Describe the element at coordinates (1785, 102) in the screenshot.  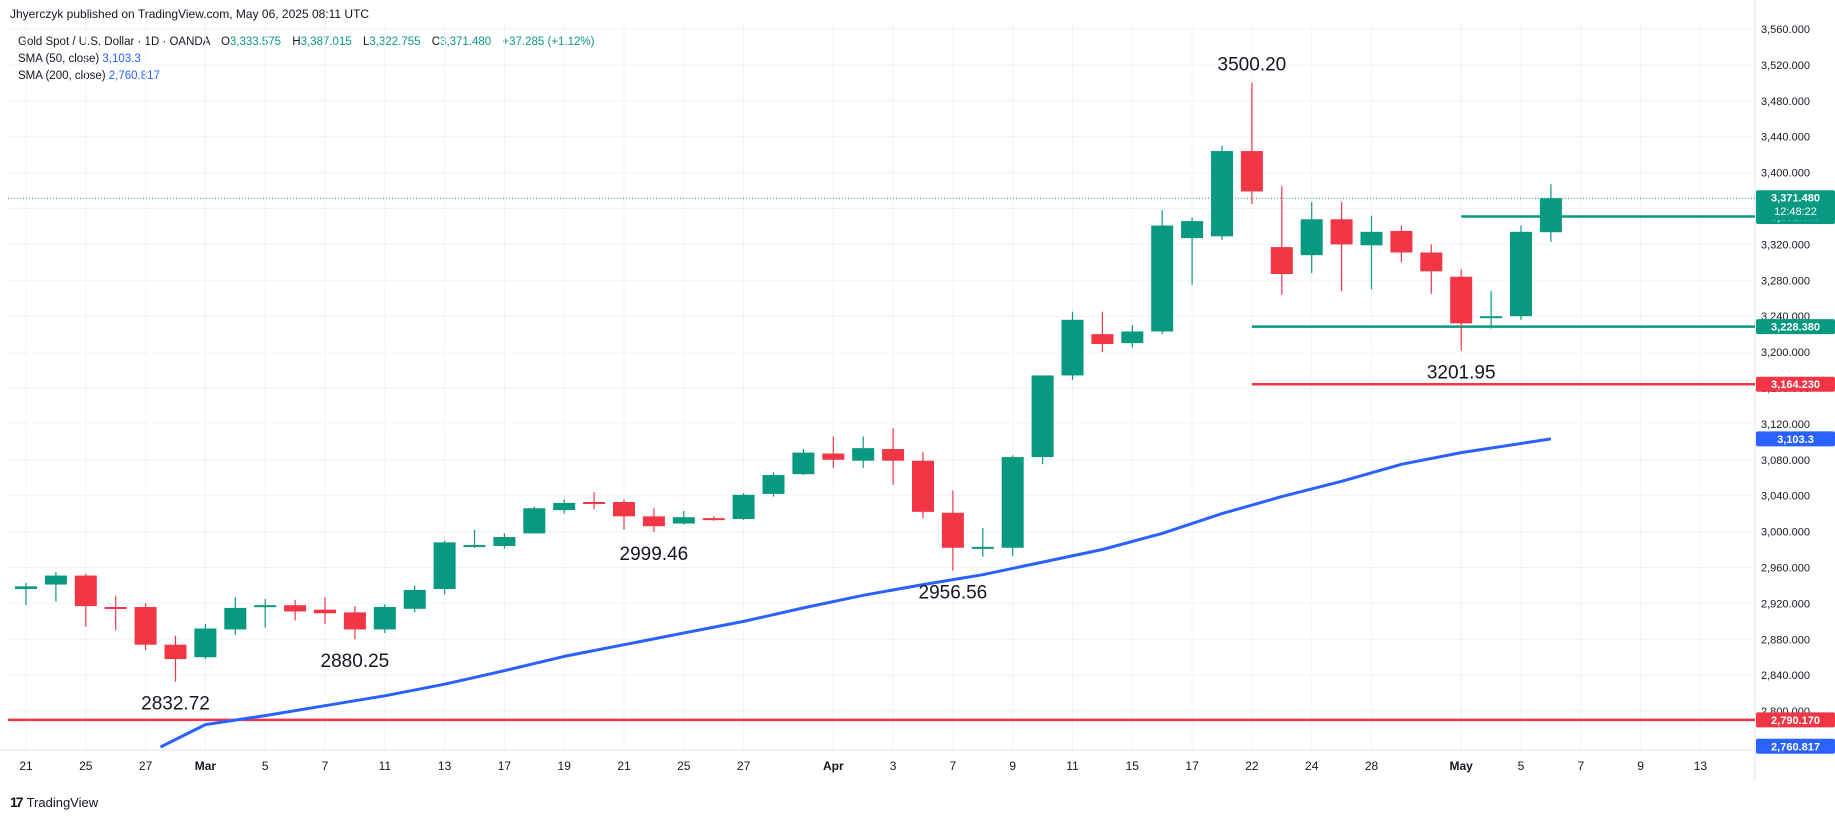
I see `price-tick-label: 3,480.000` at that location.